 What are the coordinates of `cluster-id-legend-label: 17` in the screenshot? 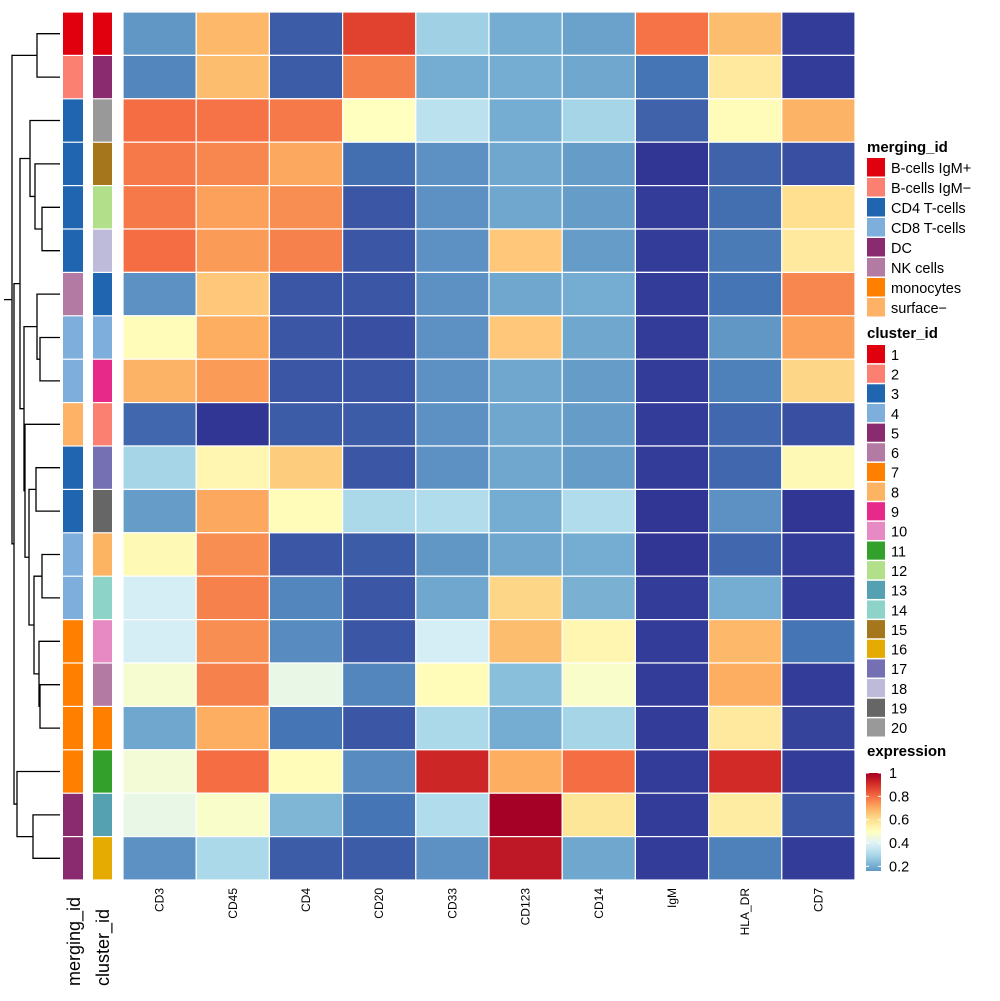 It's located at (899, 670).